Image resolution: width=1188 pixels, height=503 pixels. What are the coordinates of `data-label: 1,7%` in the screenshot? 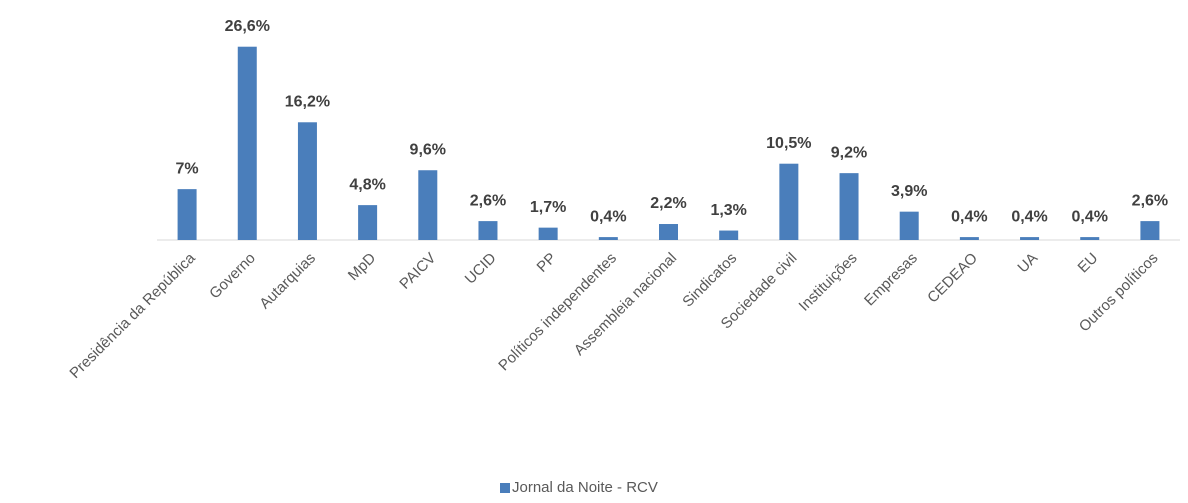 It's located at (548, 207).